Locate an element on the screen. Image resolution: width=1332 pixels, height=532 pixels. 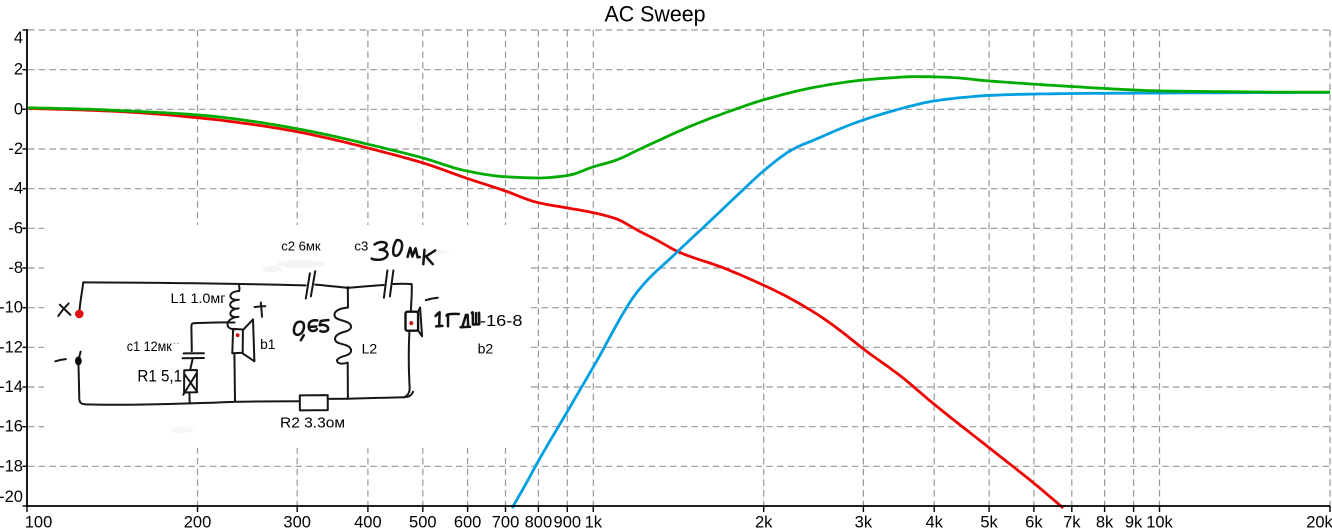
svg-text: L2 is located at coordinates (370, 348).